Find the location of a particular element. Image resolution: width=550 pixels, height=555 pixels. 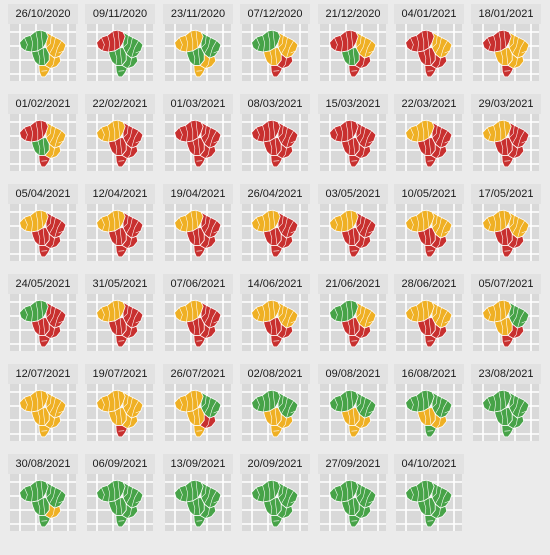

facet-panel: 15/03/2021 is located at coordinates (353, 133).